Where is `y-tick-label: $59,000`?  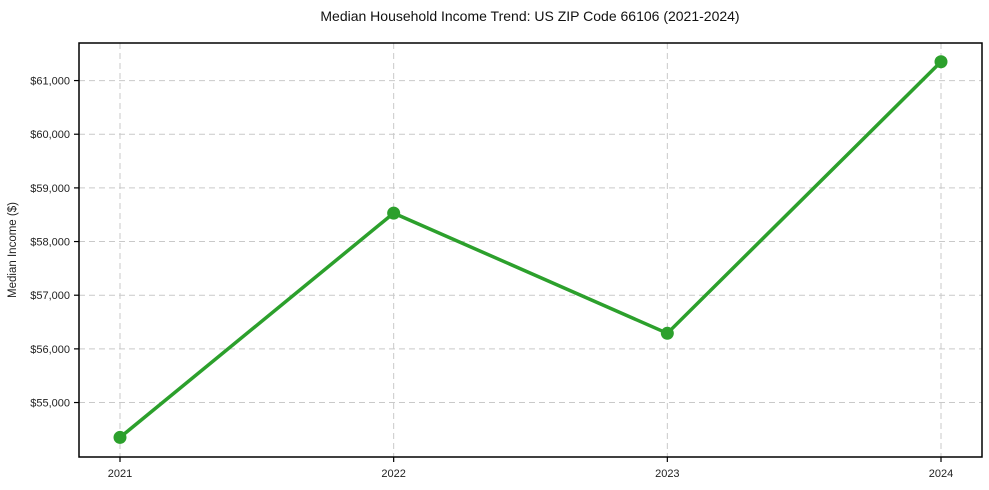
y-tick-label: $59,000 is located at coordinates (50, 189).